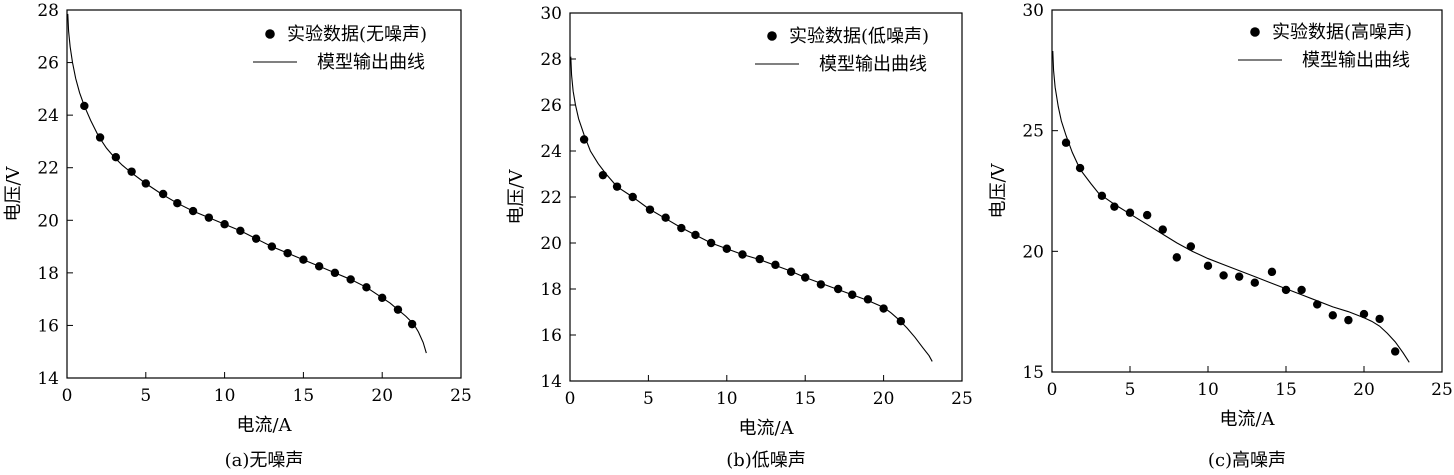 The image size is (1454, 475). I want to click on figure-caption: (b)低噪声, so click(766, 460).